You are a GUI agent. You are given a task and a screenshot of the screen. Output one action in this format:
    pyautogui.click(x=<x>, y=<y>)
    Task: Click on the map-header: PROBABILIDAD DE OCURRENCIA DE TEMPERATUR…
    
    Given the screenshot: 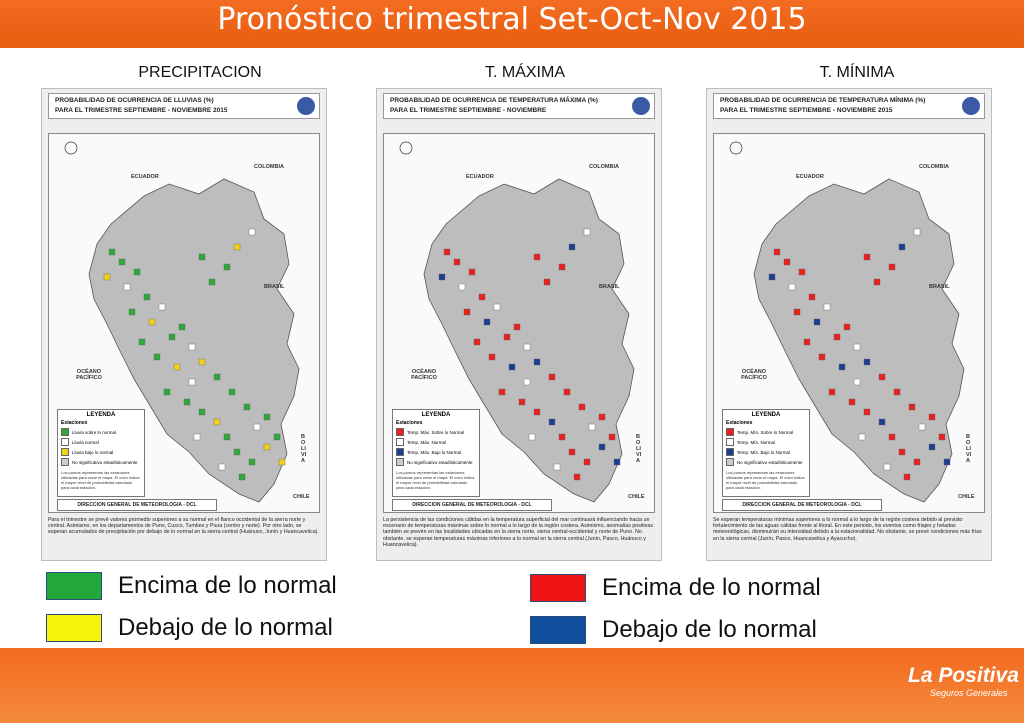 What is the action you would take?
    pyautogui.click(x=519, y=106)
    